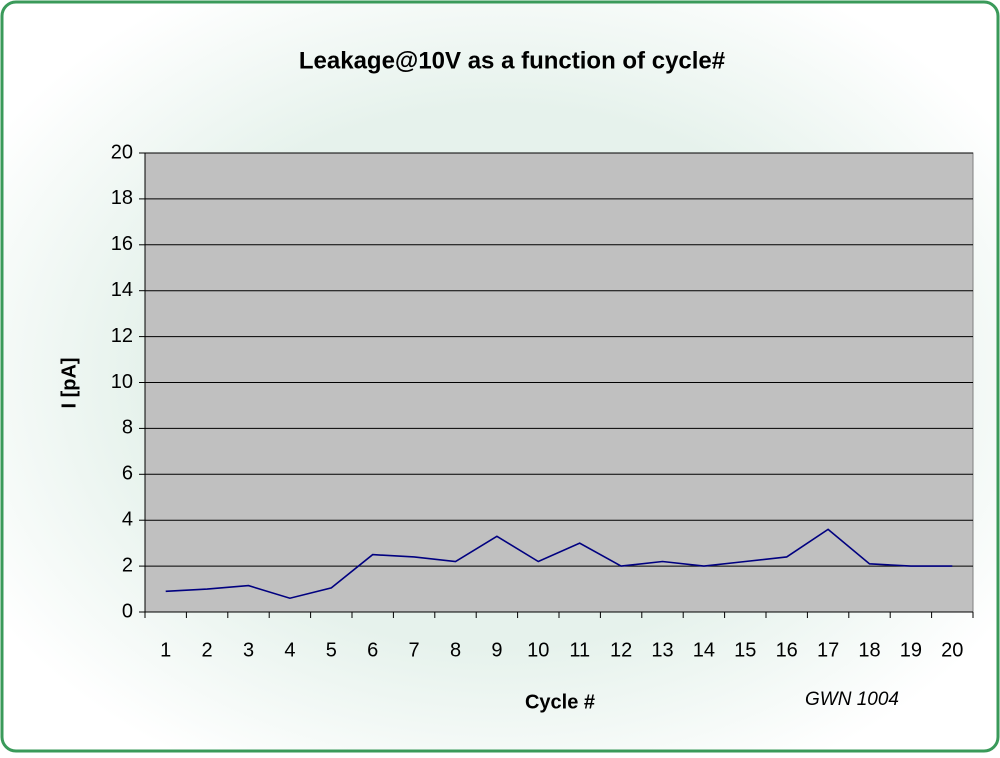 The width and height of the screenshot is (1000, 758). I want to click on x-tick-label: 3, so click(248, 650).